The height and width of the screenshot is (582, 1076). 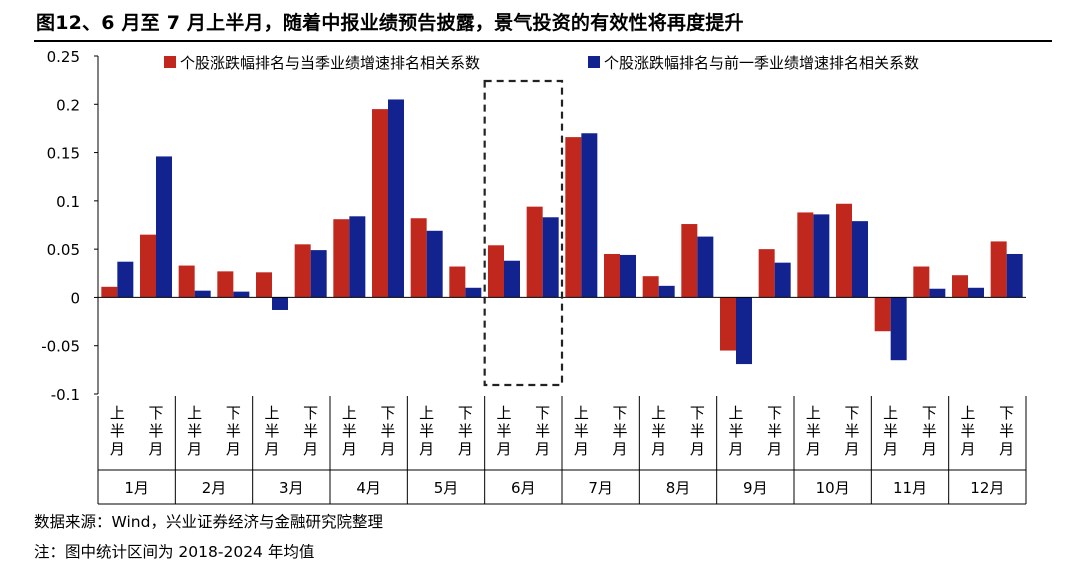 What do you see at coordinates (330, 63) in the screenshot?
I see `legend-label-1: 个股涨跌幅排名与当季业绩增速排名相关系数` at bounding box center [330, 63].